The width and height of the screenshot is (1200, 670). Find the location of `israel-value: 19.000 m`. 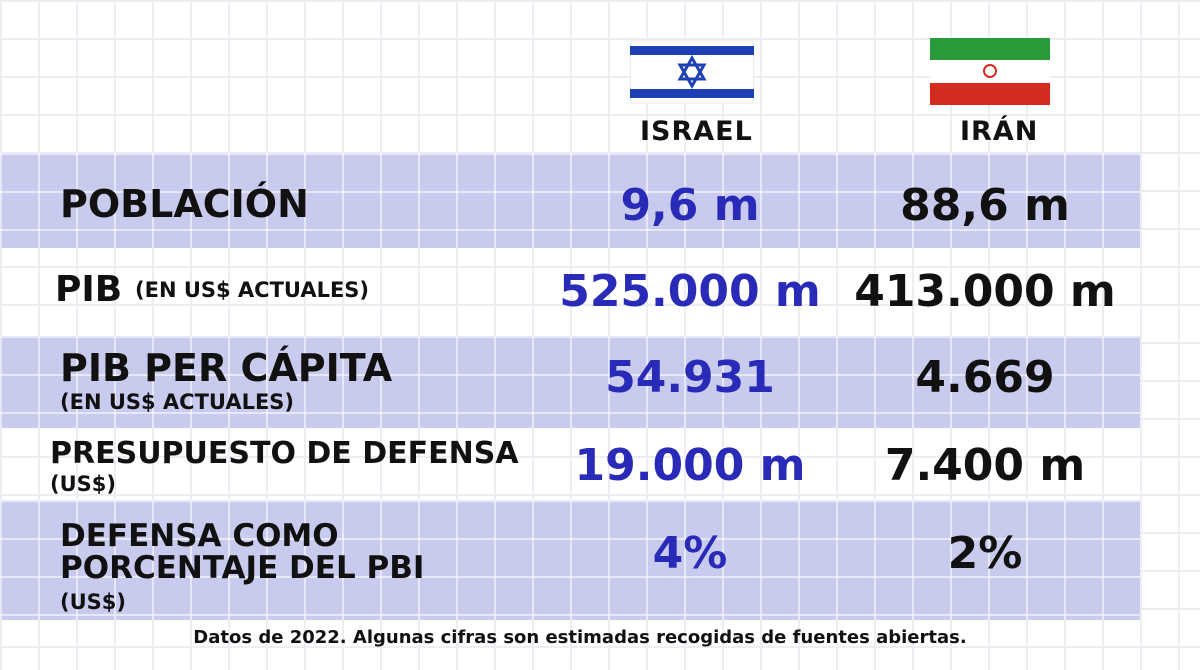

israel-value: 19.000 m is located at coordinates (690, 465).